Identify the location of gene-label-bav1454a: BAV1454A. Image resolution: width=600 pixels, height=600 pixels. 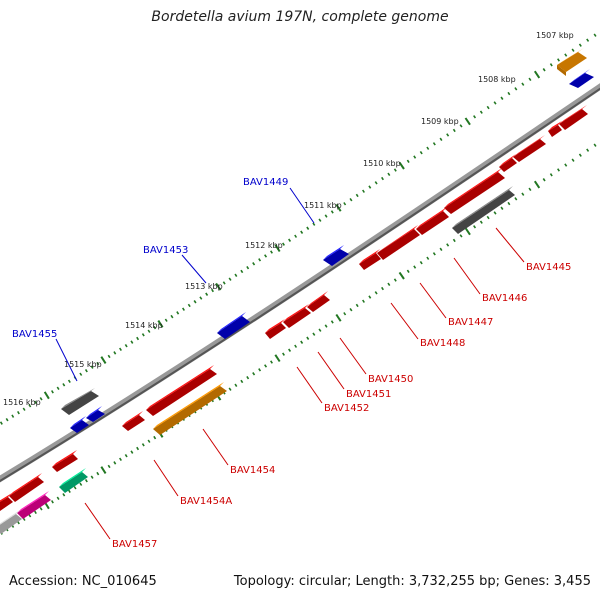
(206, 501).